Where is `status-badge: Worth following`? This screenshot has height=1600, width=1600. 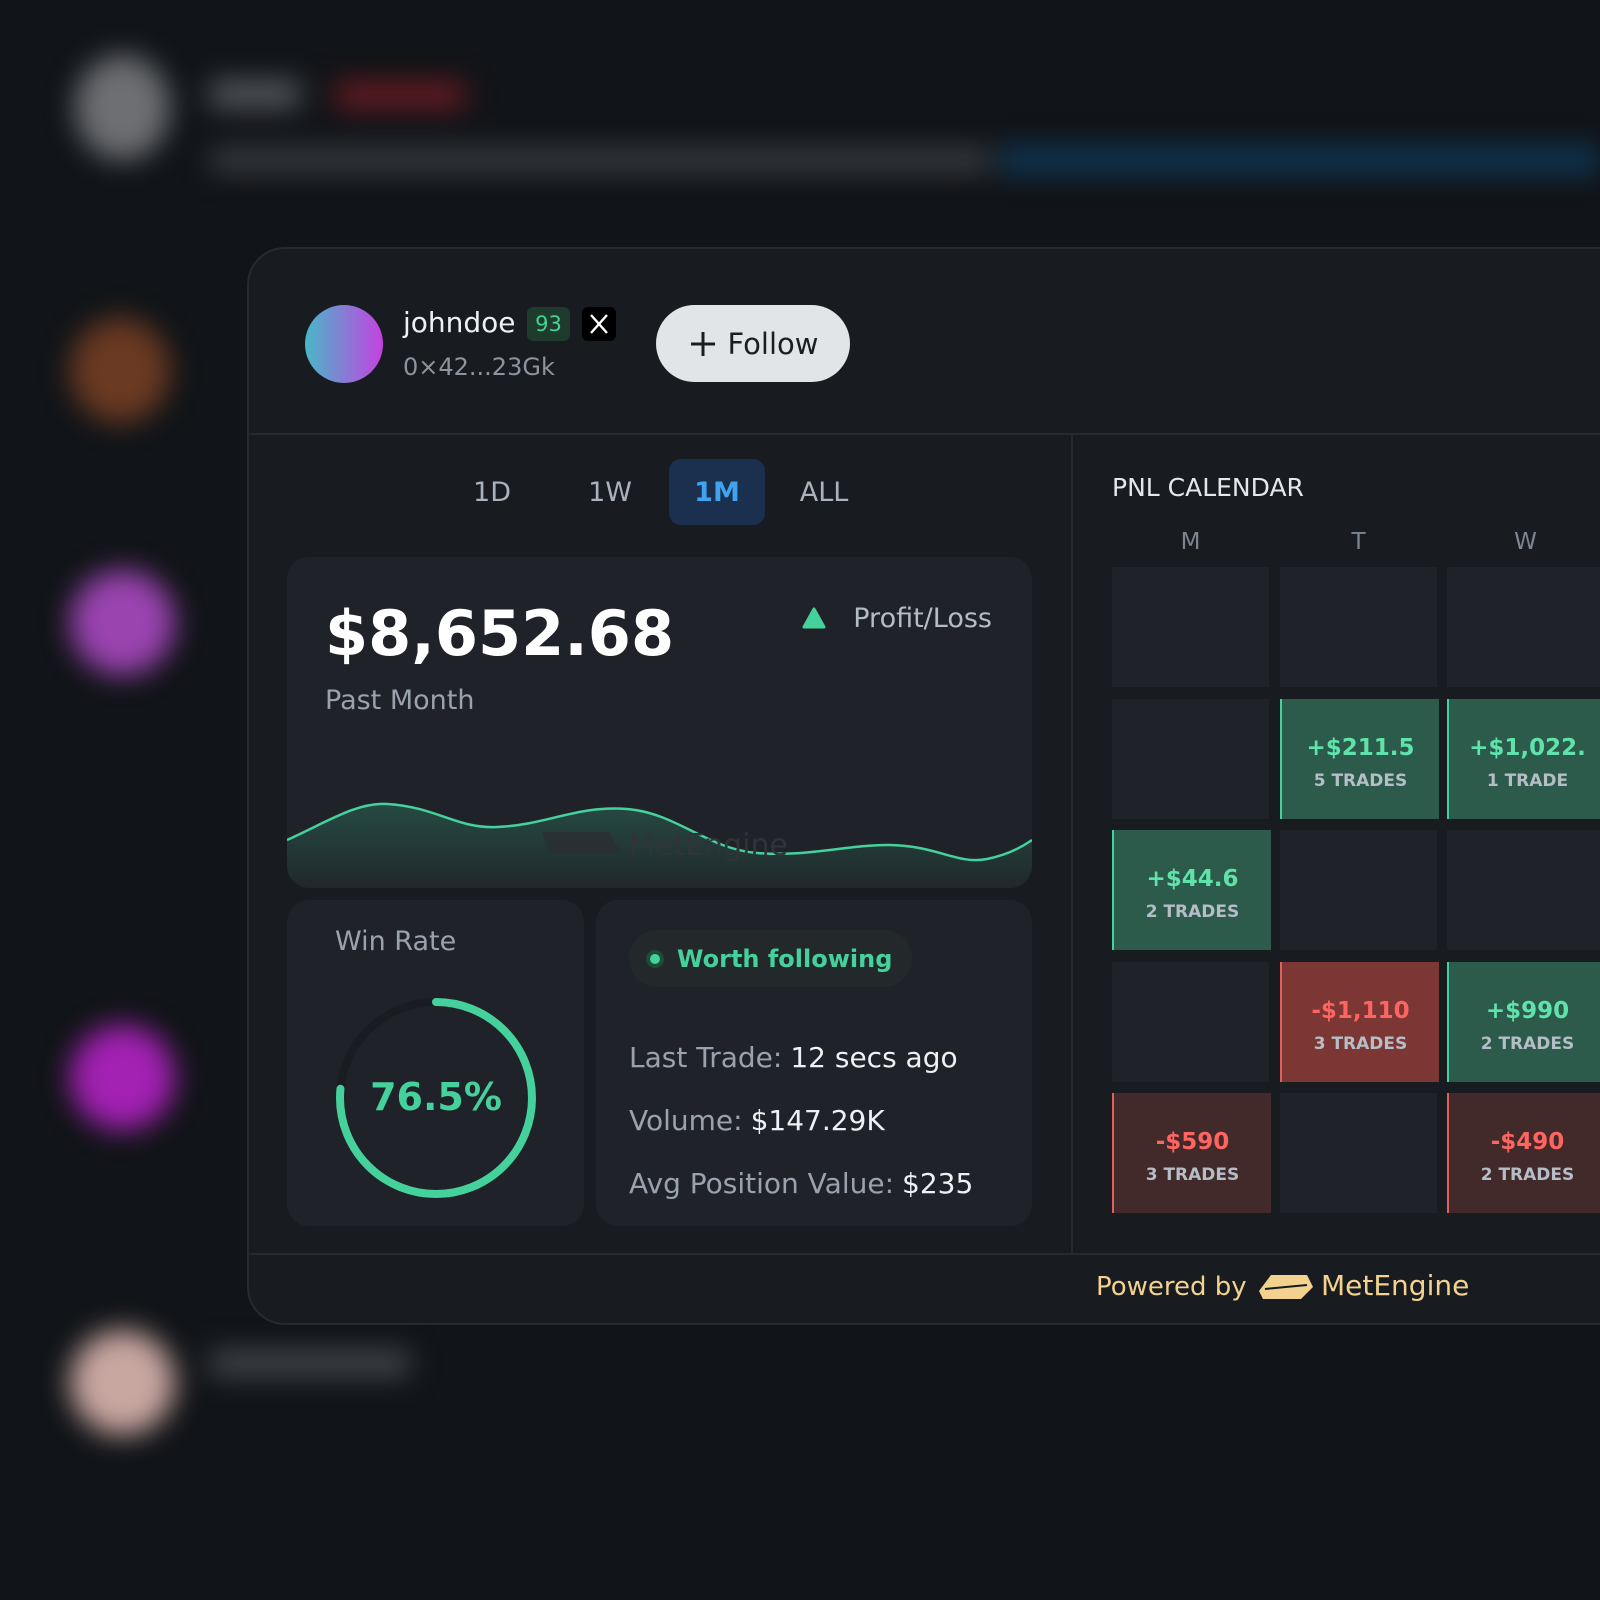 status-badge: Worth following is located at coordinates (771, 958).